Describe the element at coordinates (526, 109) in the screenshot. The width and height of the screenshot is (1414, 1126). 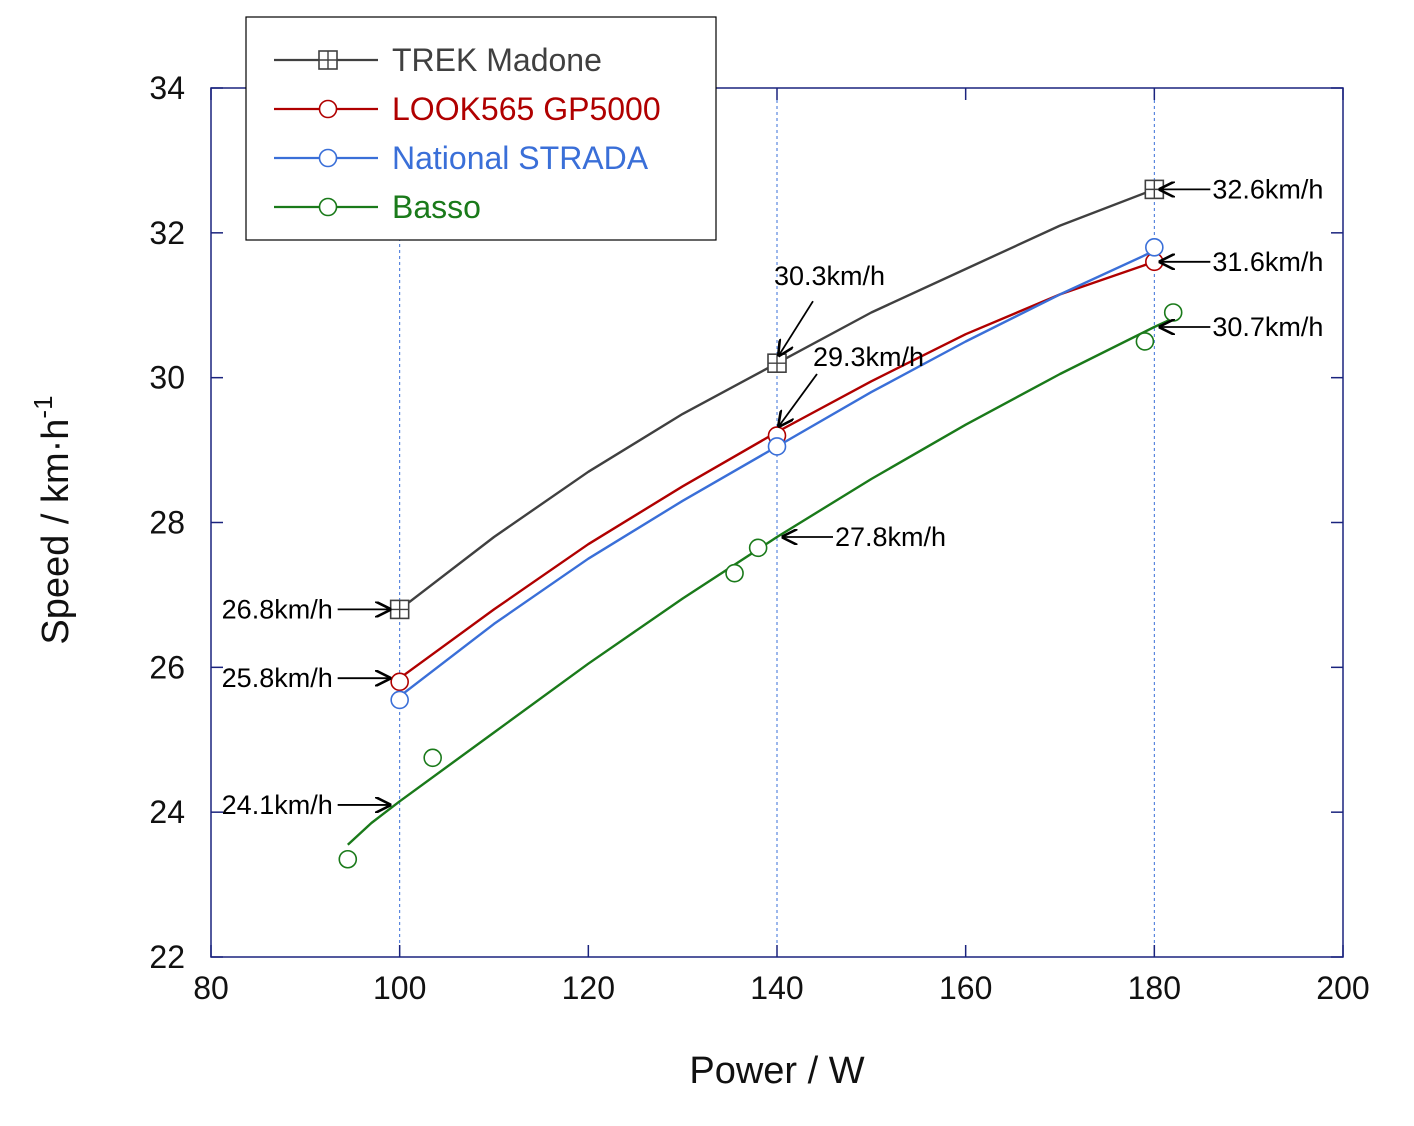
I see `legend-label-1: LOOK565 GP5000` at that location.